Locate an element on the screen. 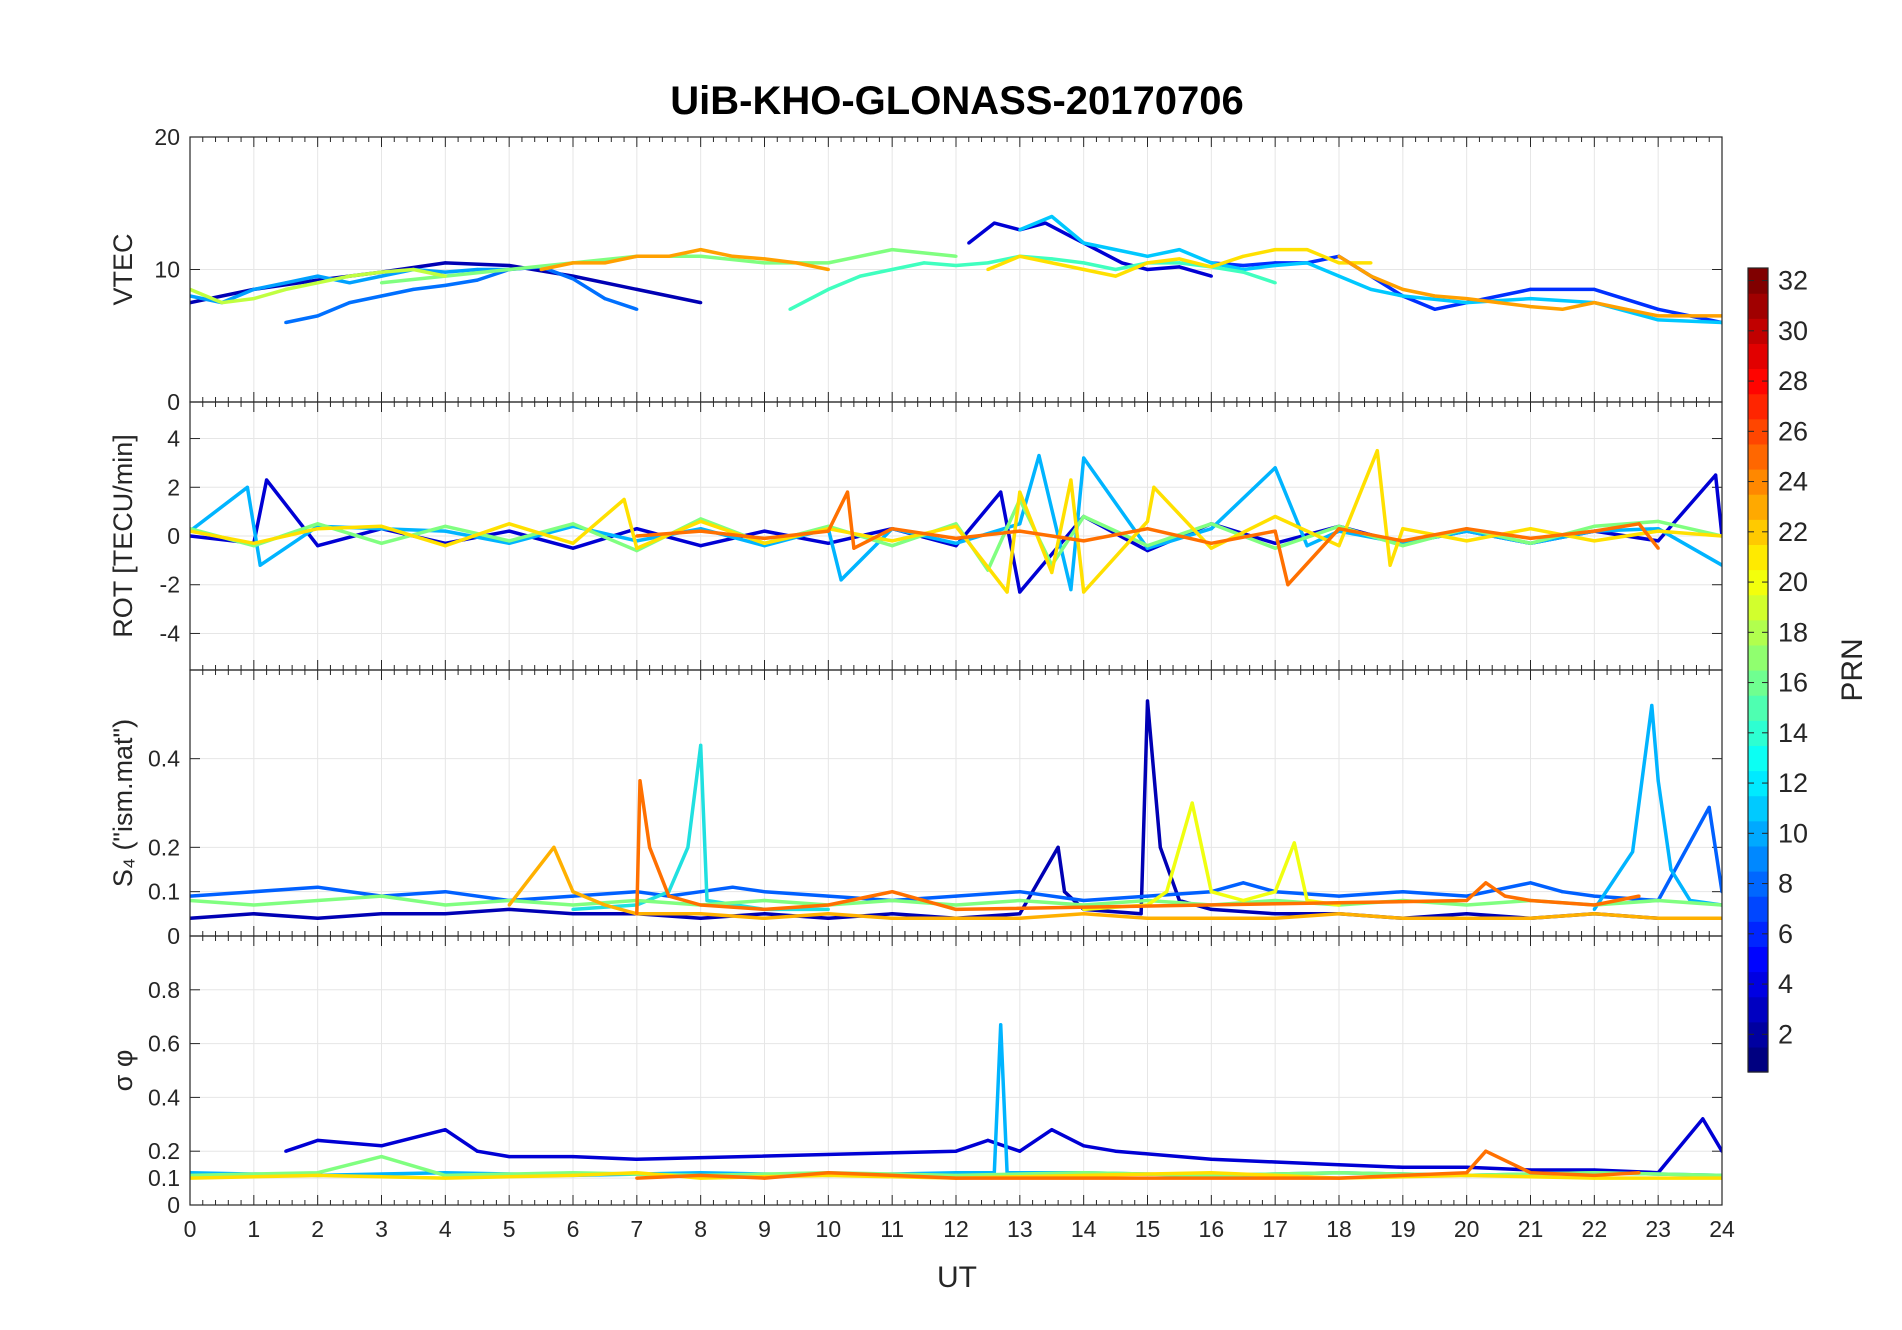  colorbar-frame is located at coordinates (1758, 670).